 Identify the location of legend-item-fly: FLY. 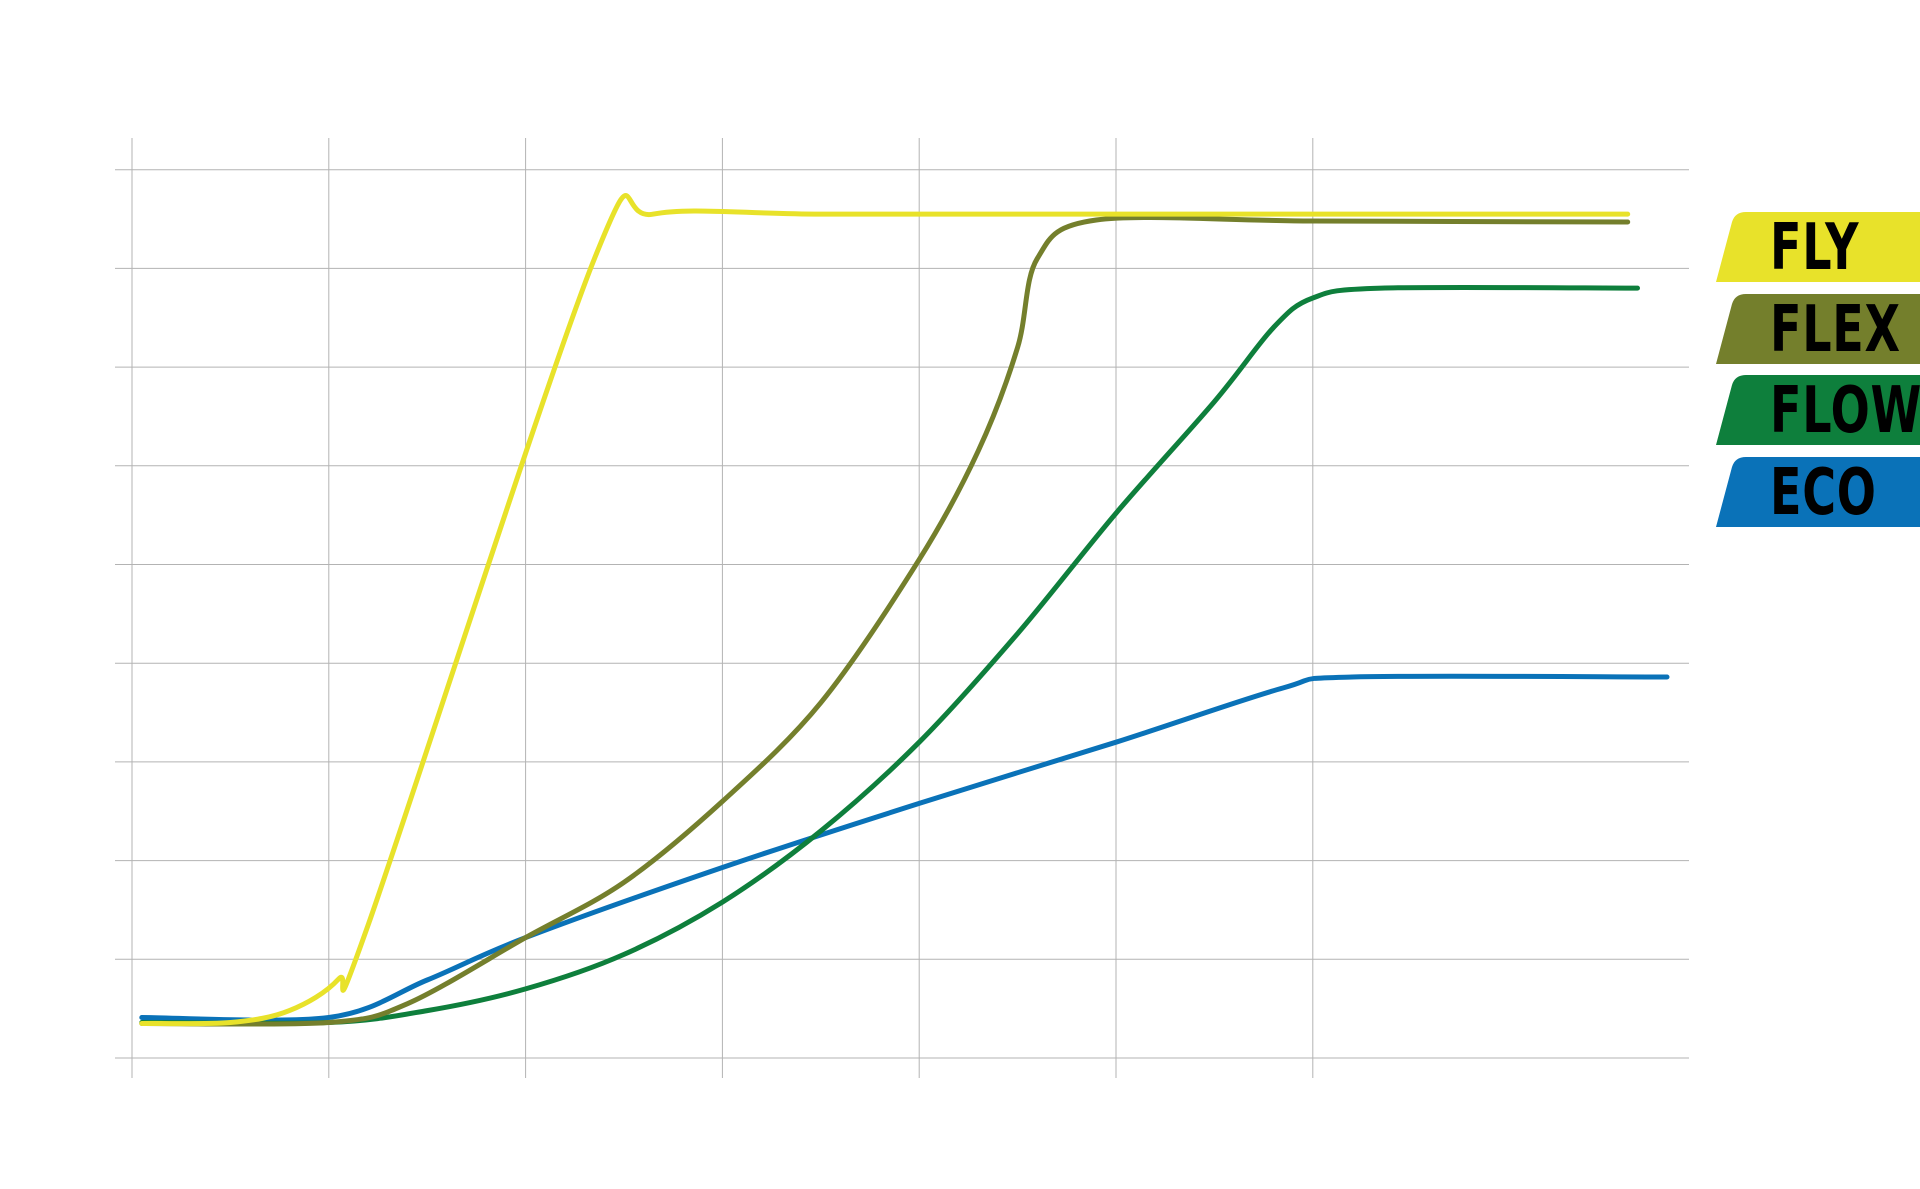
(1818, 248).